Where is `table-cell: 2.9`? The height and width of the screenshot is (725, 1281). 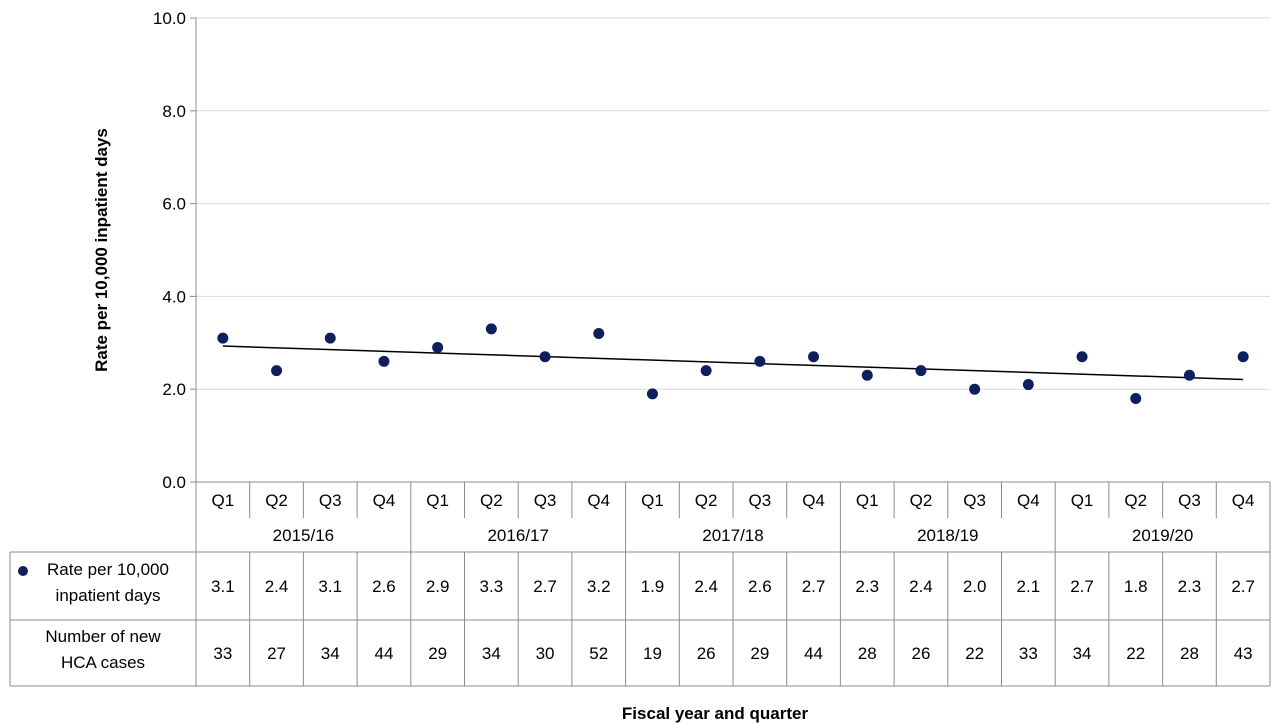
table-cell: 2.9 is located at coordinates (438, 586).